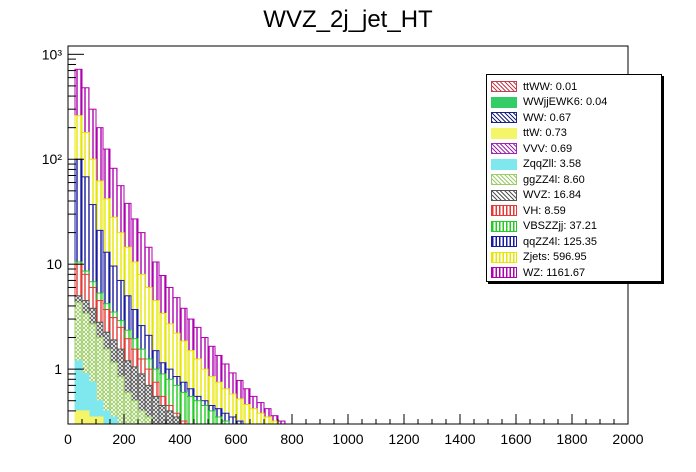 The height and width of the screenshot is (472, 696). What do you see at coordinates (515, 439) in the screenshot?
I see `x-tick-label: 1600` at bounding box center [515, 439].